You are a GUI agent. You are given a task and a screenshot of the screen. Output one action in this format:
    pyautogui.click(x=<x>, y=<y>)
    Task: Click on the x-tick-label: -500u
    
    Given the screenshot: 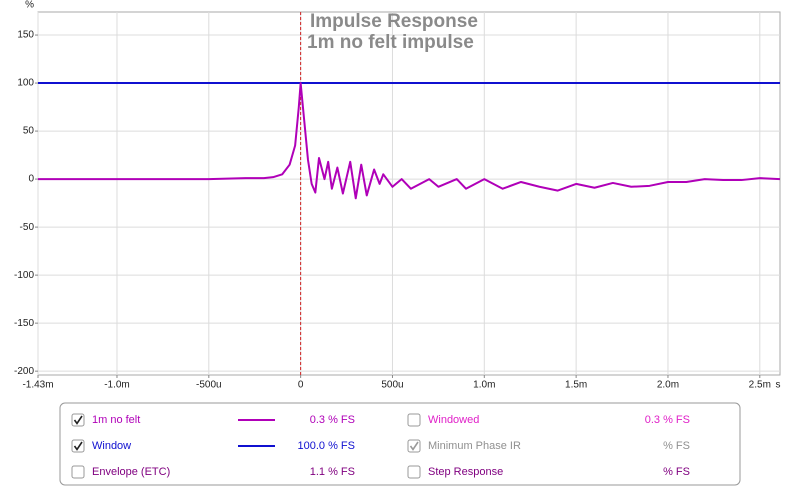 What is the action you would take?
    pyautogui.click(x=209, y=385)
    